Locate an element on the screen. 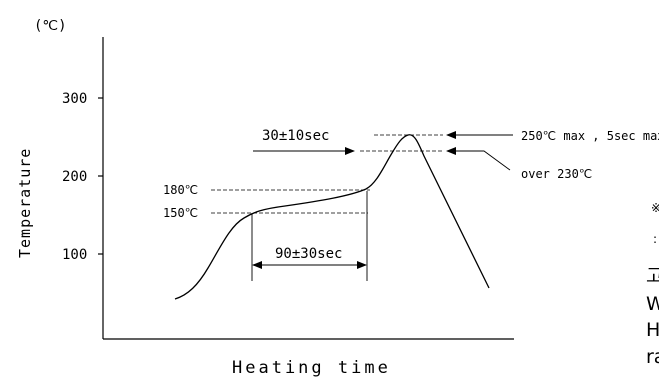 The image size is (659, 378). y-tick-label-100: 100 is located at coordinates (74, 255).